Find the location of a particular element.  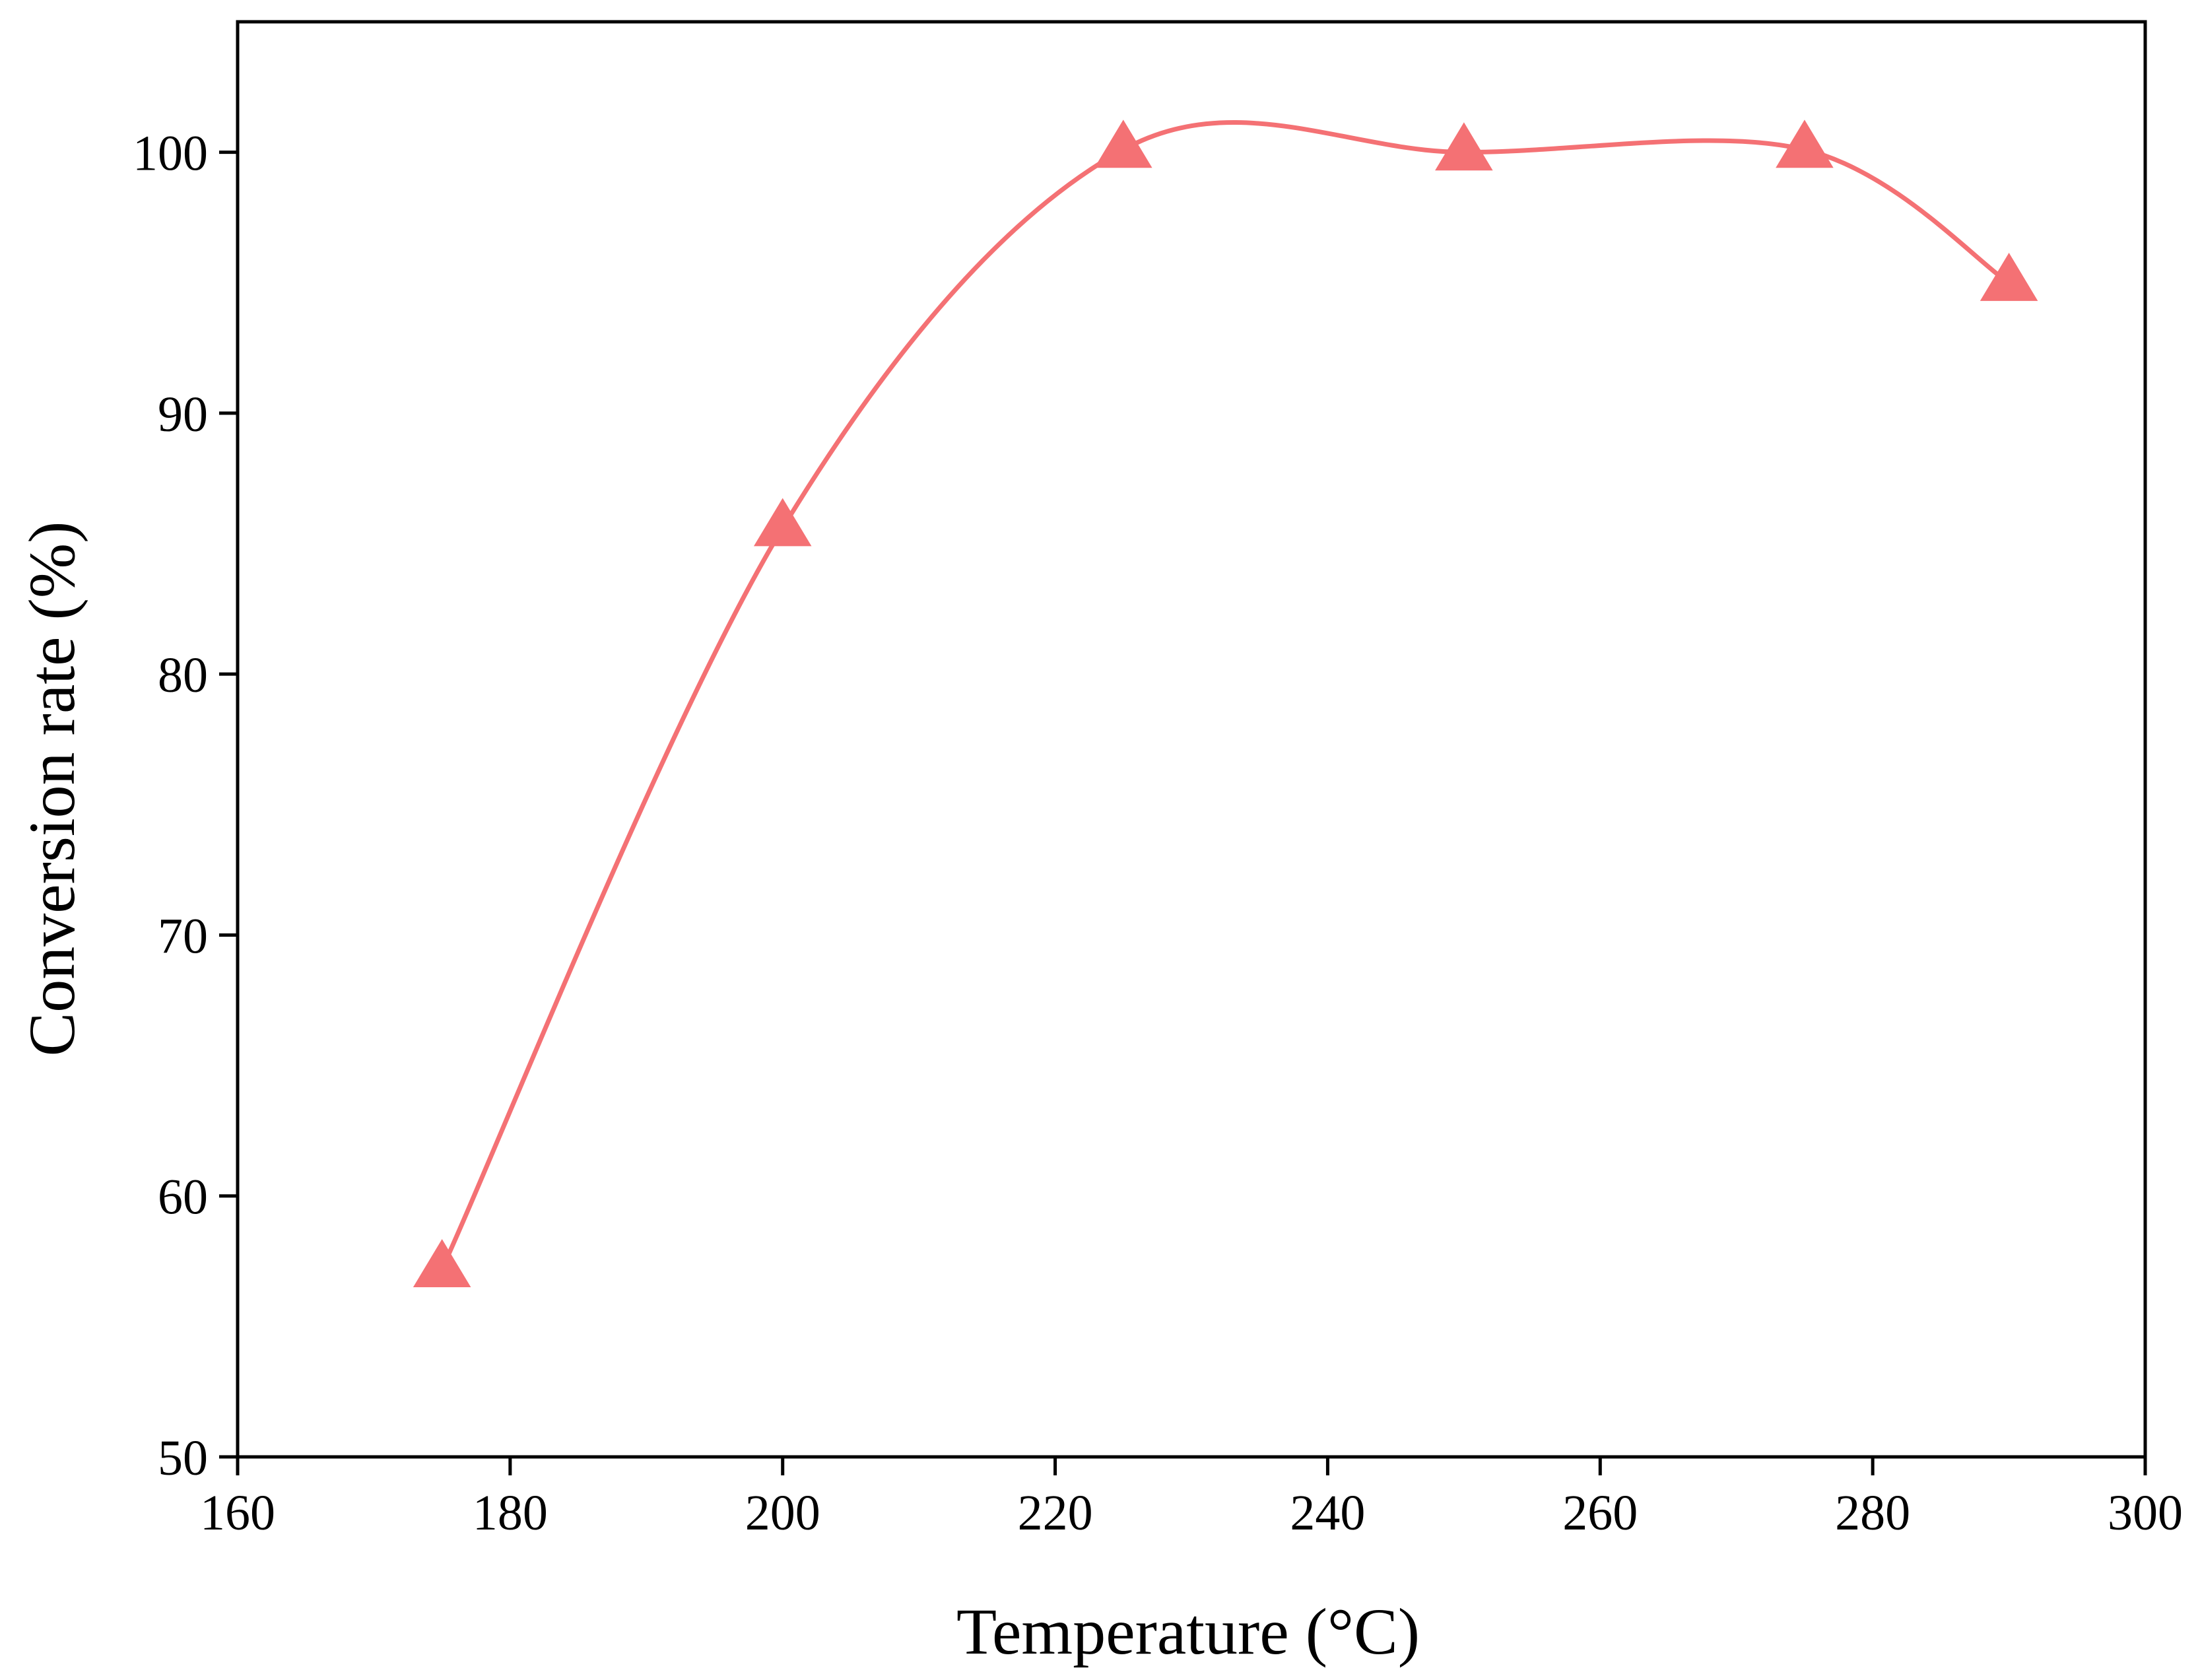

x-tick-label: 240 is located at coordinates (1327, 1513).